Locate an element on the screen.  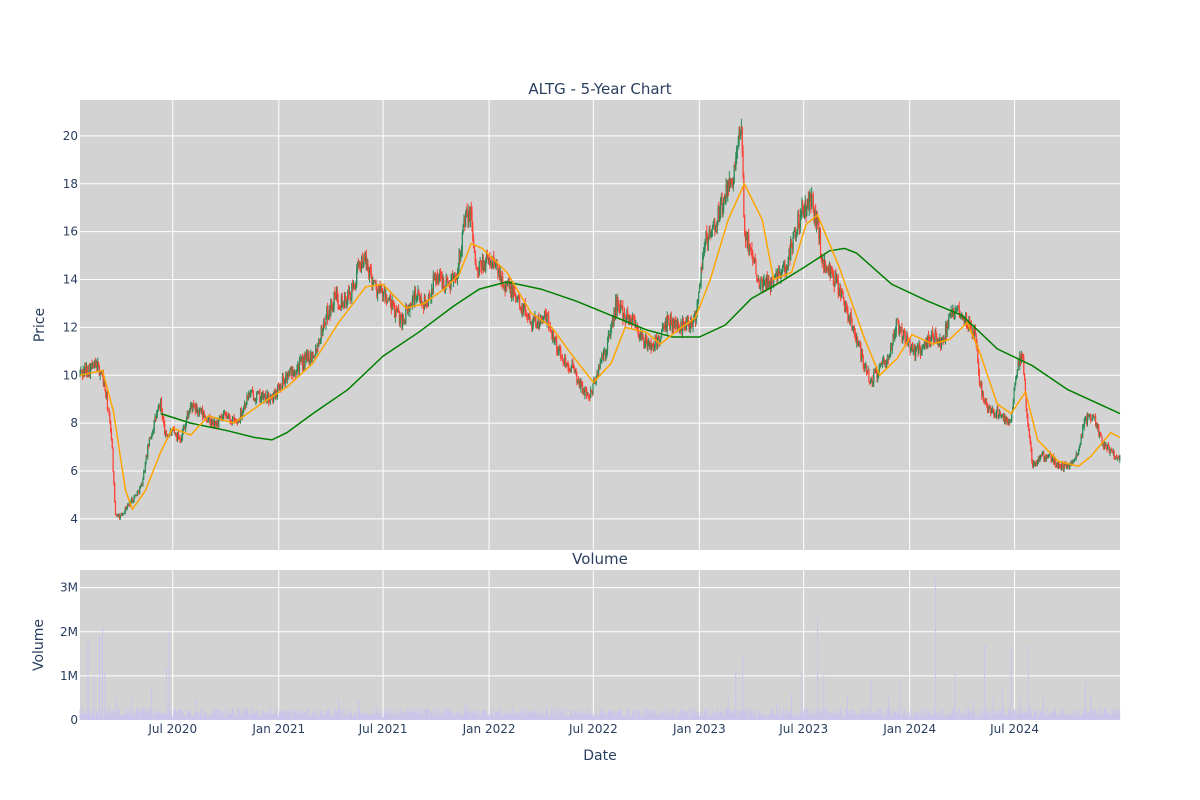
price-y-tick-label: 6 is located at coordinates (74, 471).